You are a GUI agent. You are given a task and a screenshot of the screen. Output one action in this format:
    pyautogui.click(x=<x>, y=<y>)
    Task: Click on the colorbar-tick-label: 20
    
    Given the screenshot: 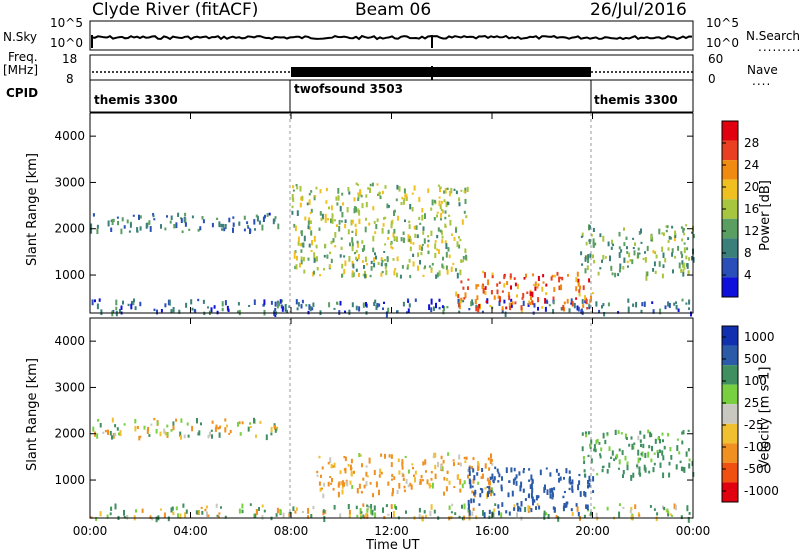 What is the action you would take?
    pyautogui.click(x=751, y=187)
    